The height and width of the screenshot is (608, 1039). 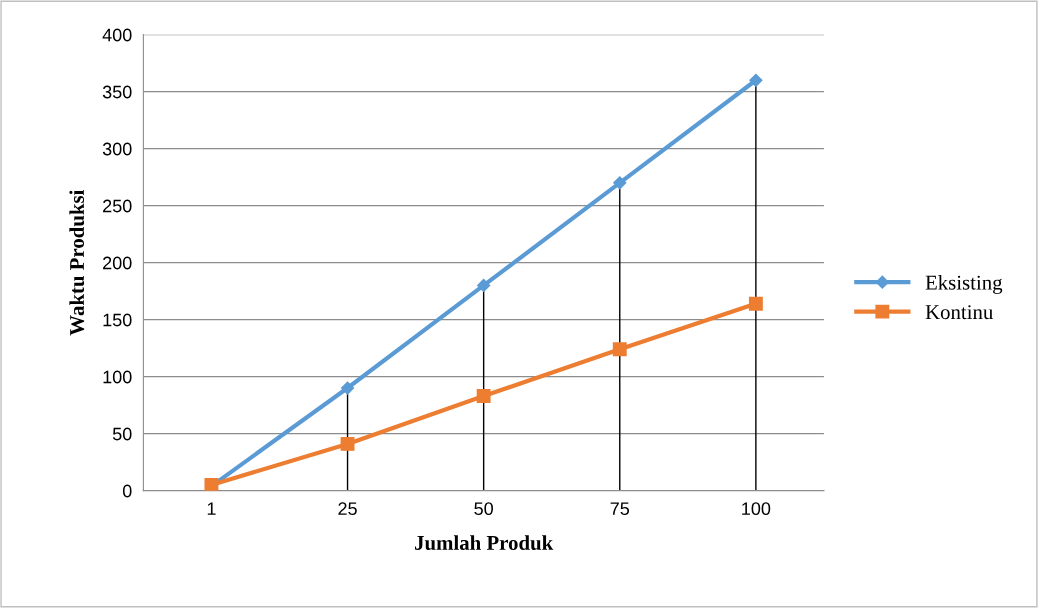 I want to click on x-tick-label: 50, so click(x=483, y=509).